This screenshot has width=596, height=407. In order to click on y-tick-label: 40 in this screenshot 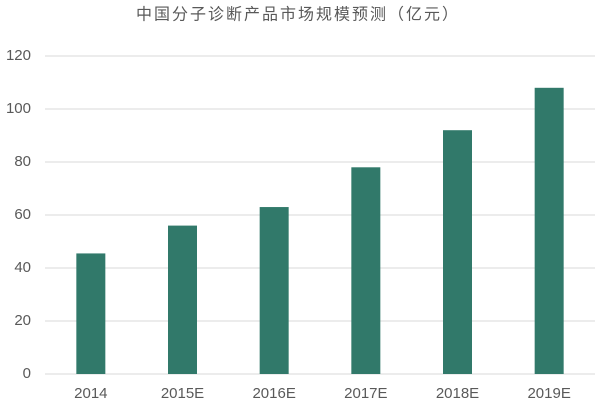, I will do `click(22, 267)`.